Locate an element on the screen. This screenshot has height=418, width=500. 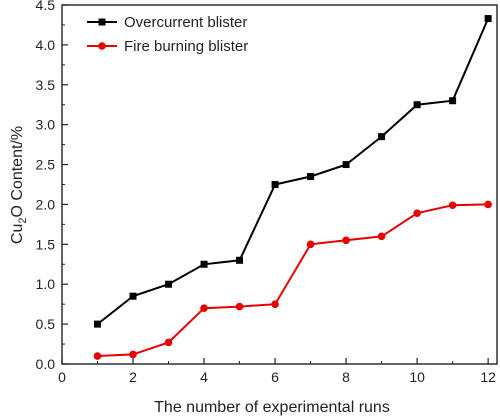
y-tick-label: 2.5 is located at coordinates (46, 165).